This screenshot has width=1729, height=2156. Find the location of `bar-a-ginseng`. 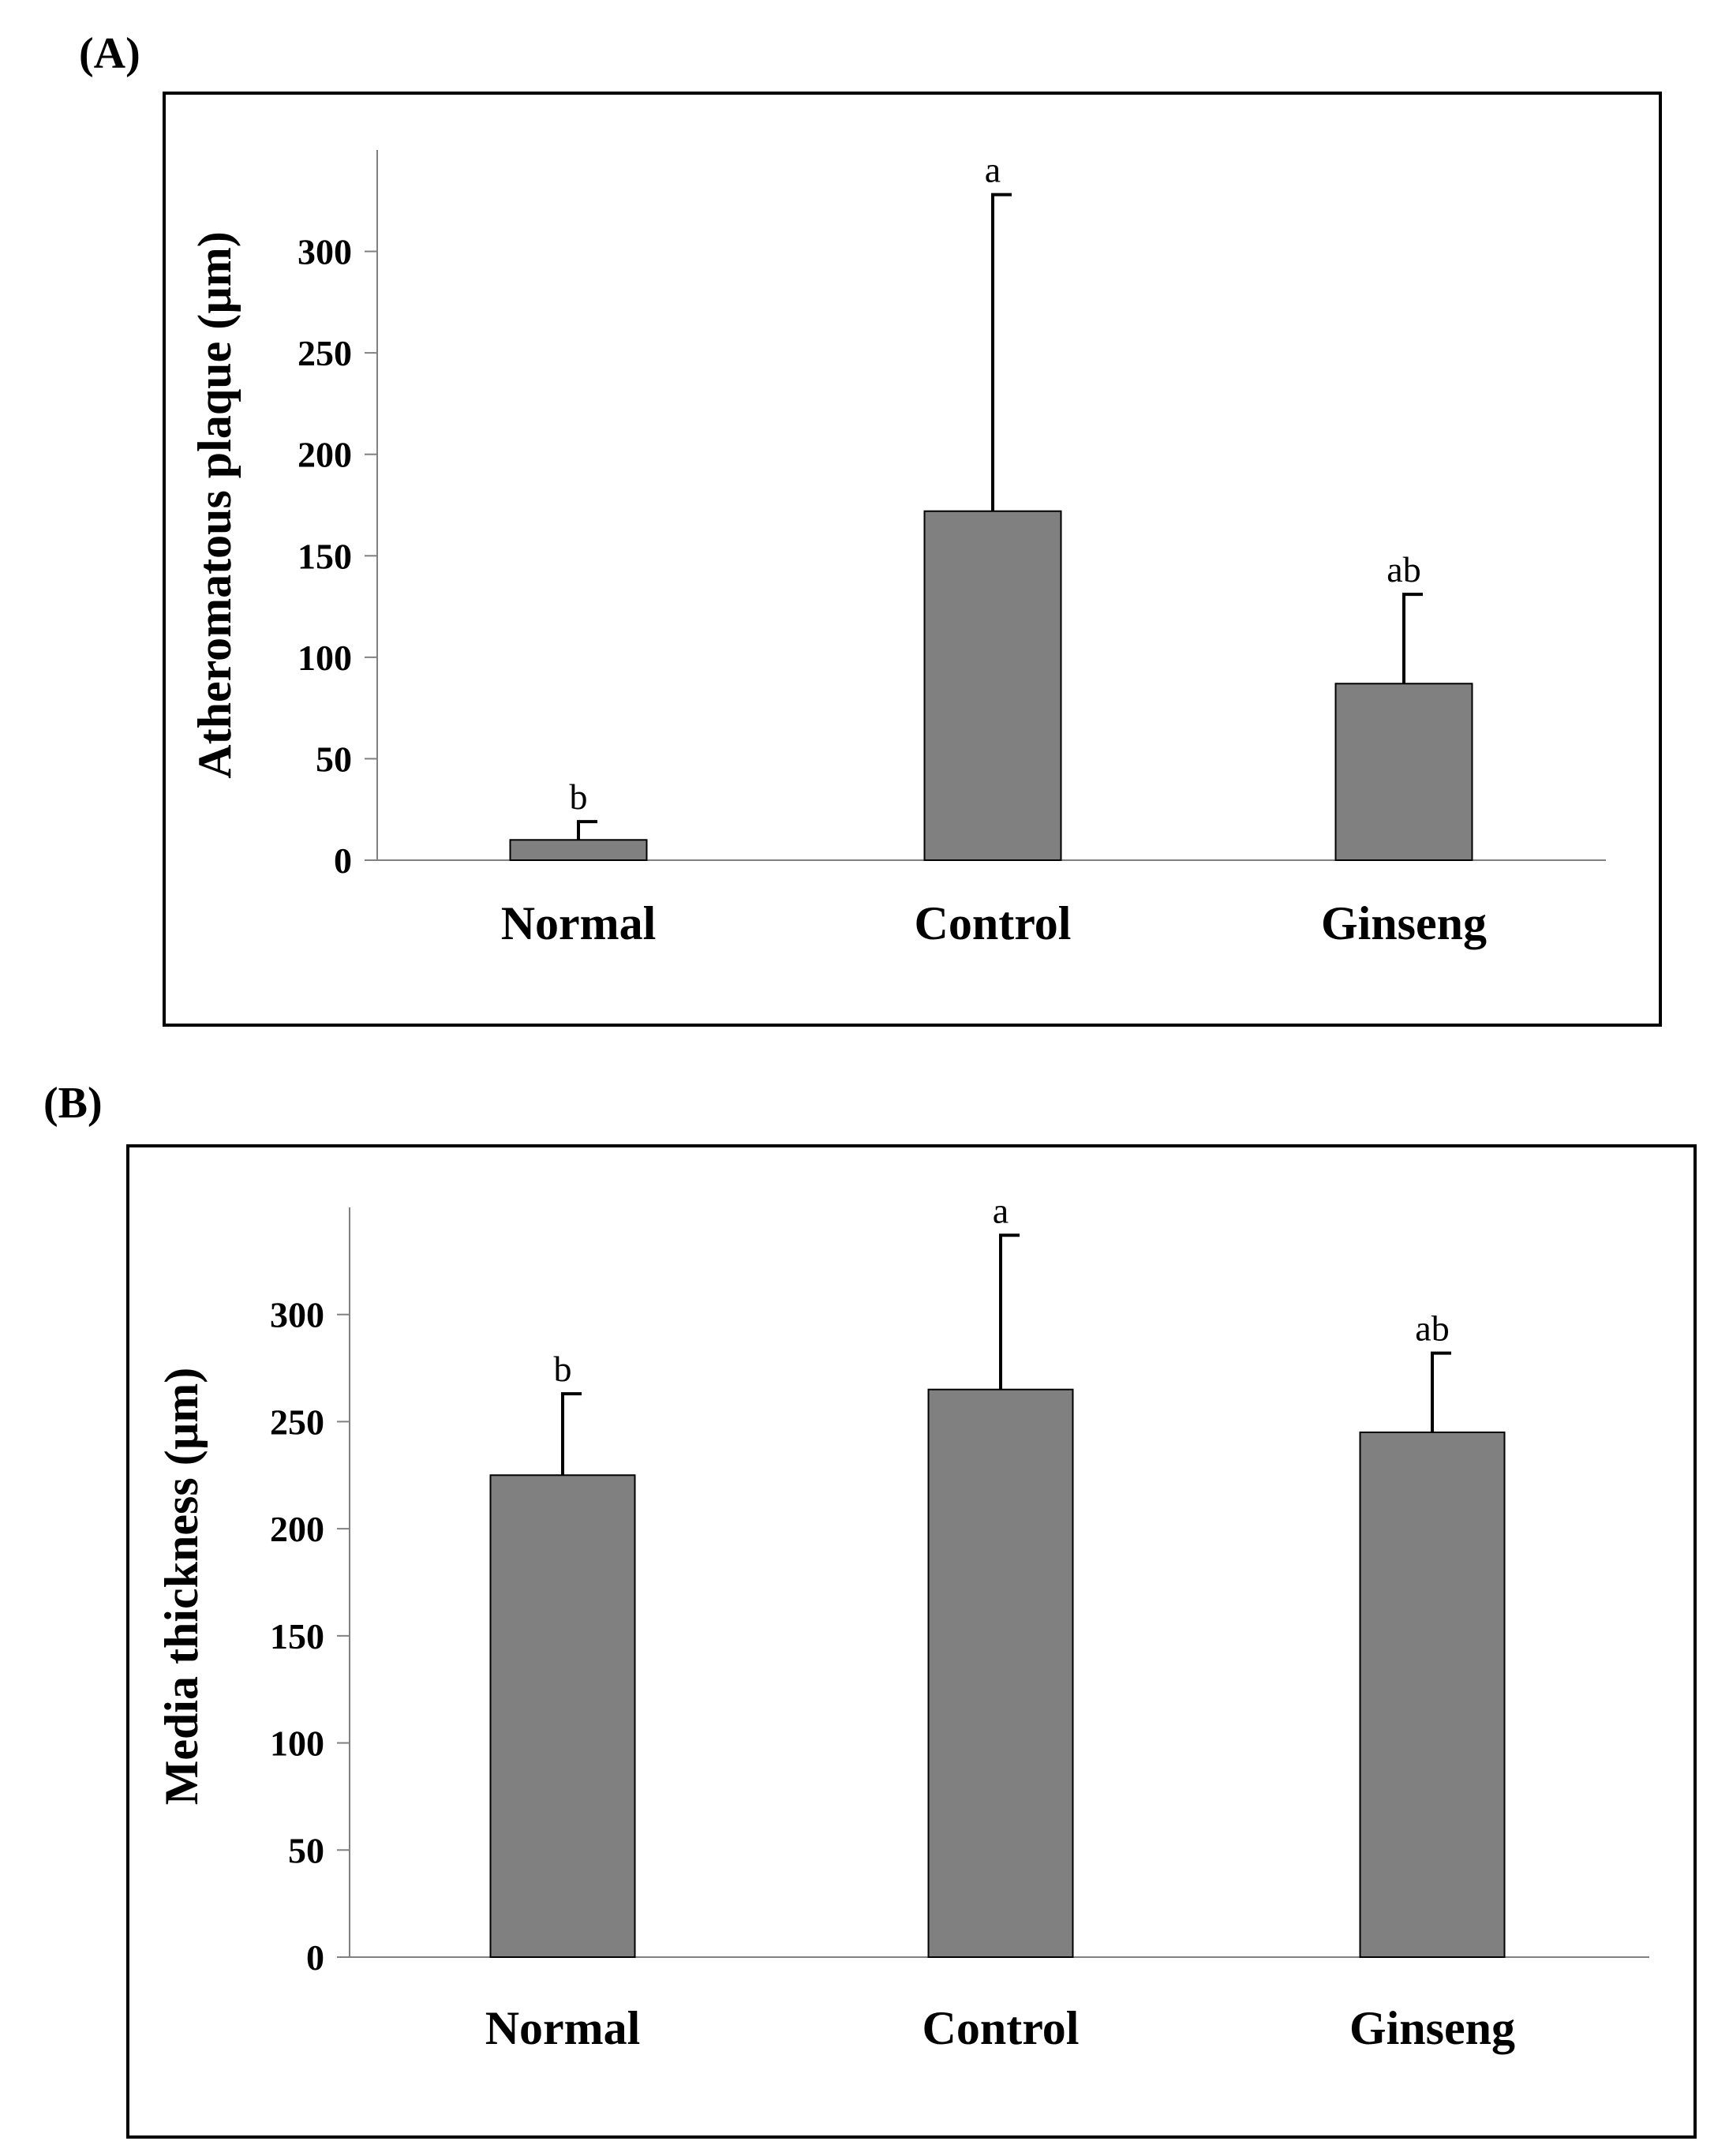

bar-a-ginseng is located at coordinates (1404, 772).